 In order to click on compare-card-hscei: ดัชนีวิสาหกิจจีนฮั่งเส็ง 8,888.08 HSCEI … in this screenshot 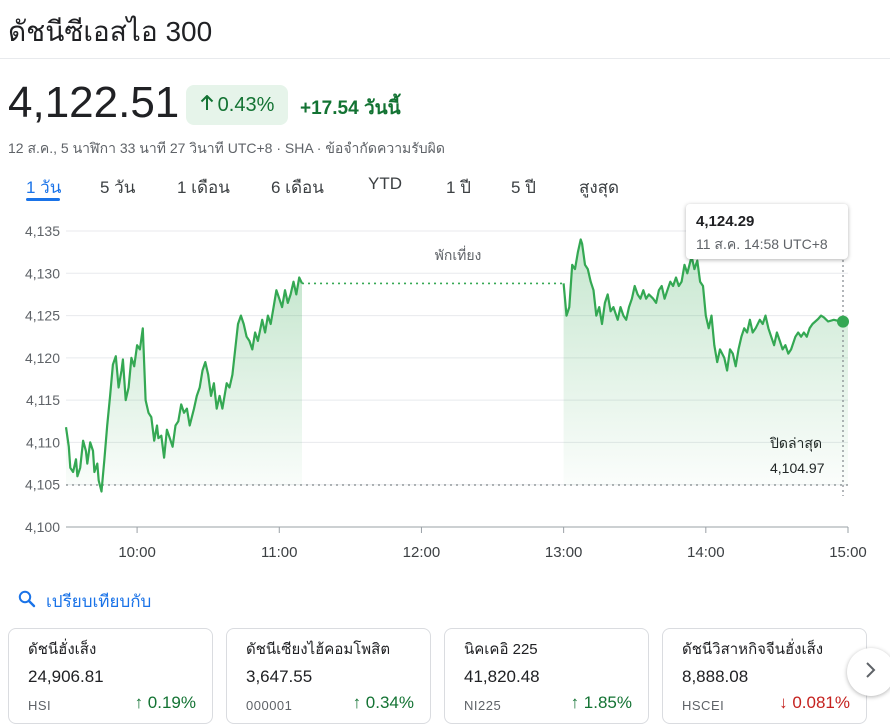, I will do `click(764, 676)`.